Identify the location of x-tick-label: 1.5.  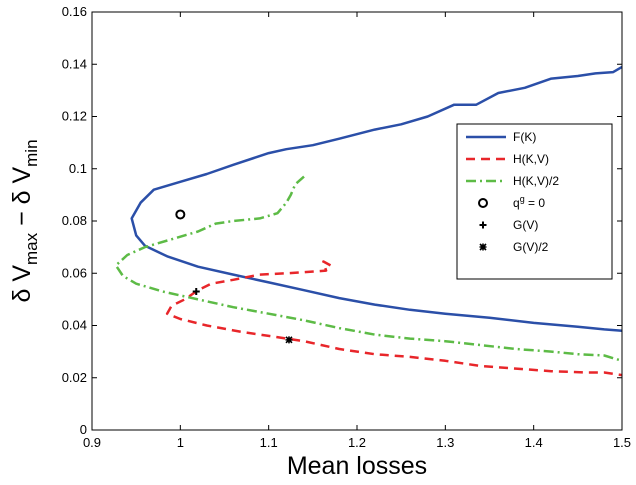
(622, 442).